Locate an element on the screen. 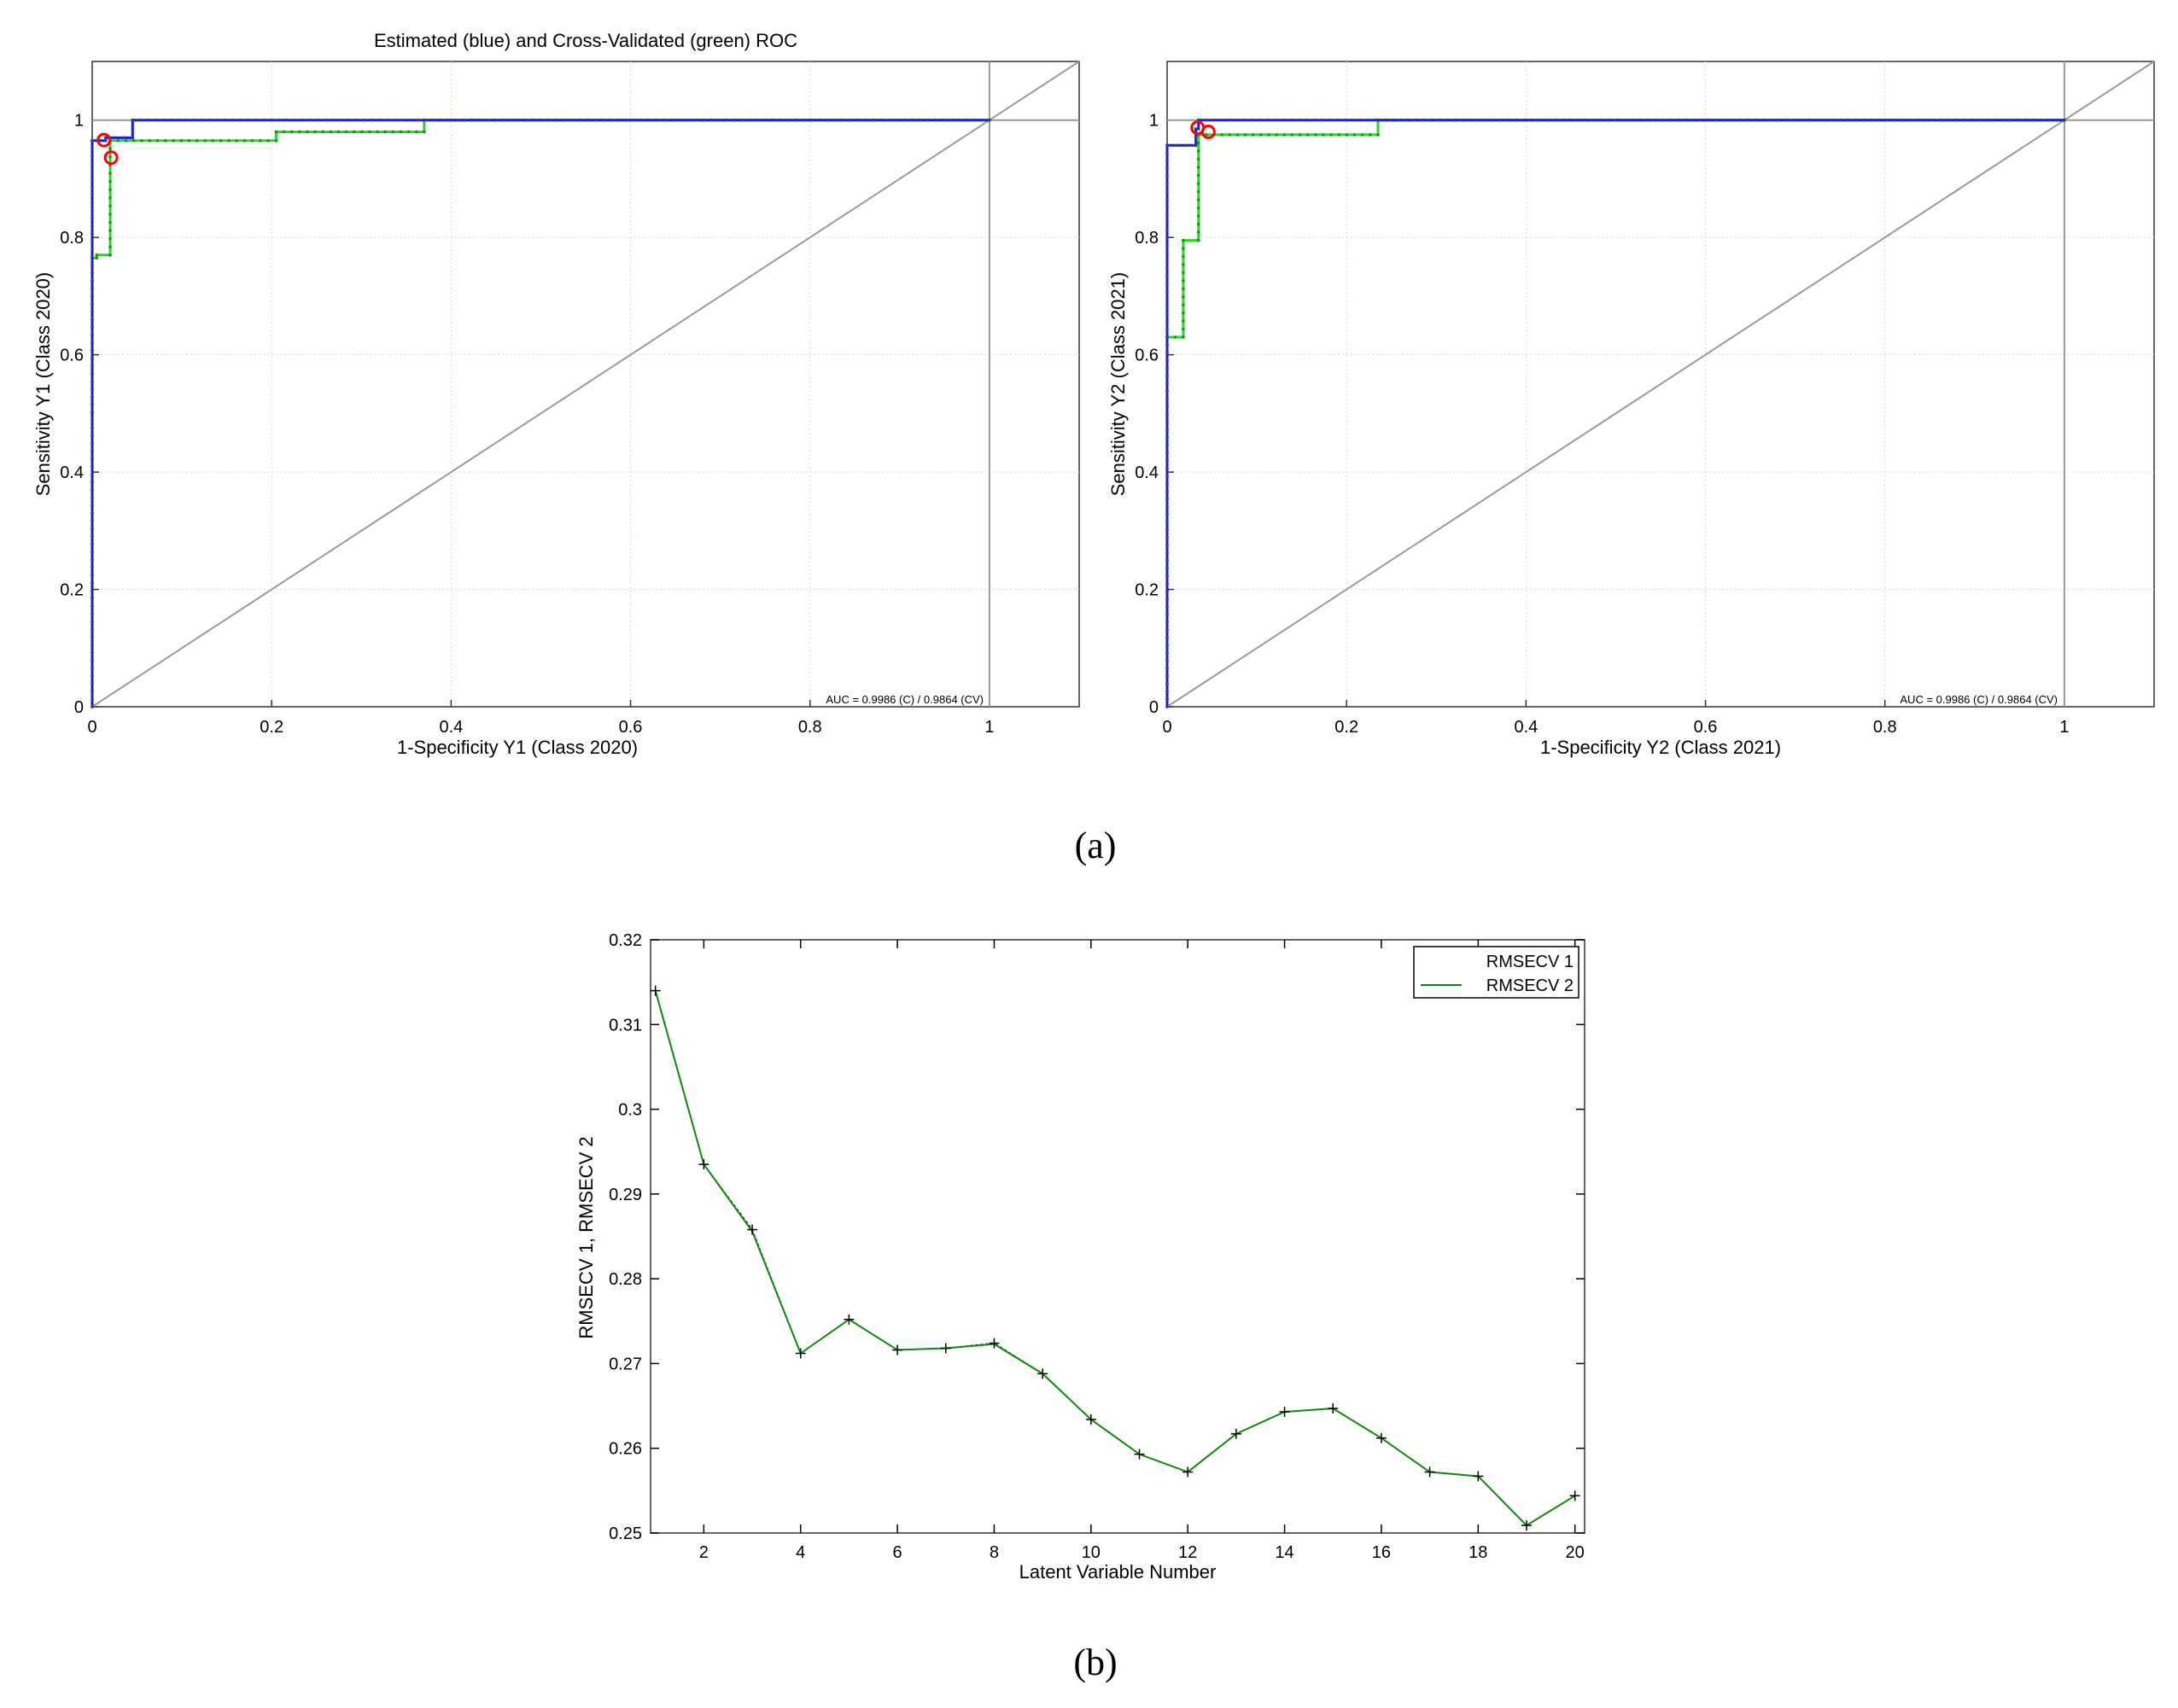  operating-point-marker is located at coordinates (104, 140).